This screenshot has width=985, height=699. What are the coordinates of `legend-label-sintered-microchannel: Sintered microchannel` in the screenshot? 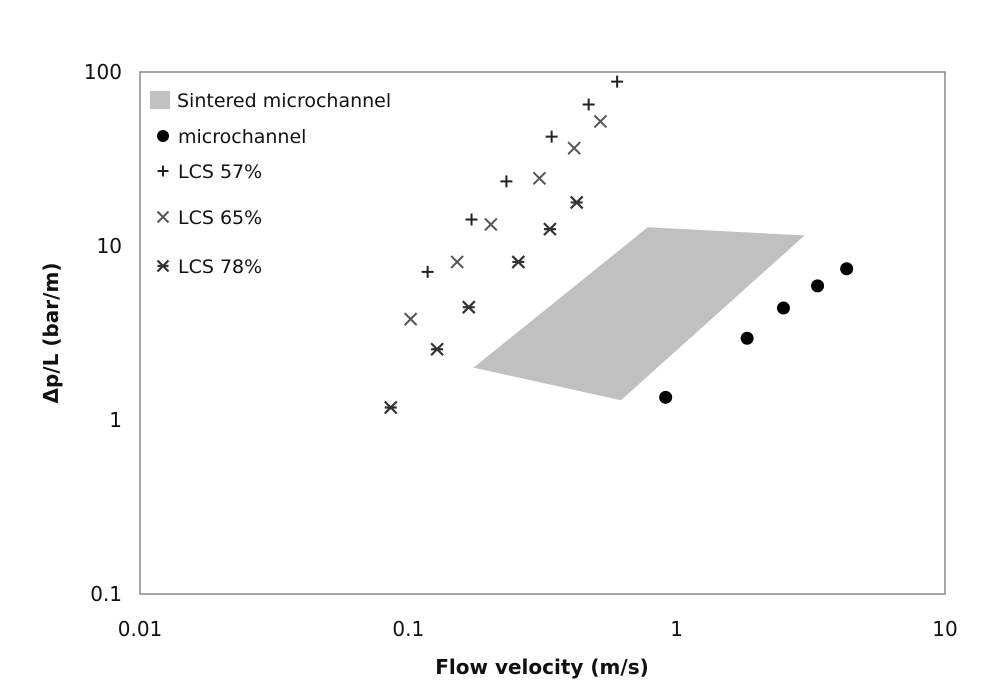 It's located at (284, 101).